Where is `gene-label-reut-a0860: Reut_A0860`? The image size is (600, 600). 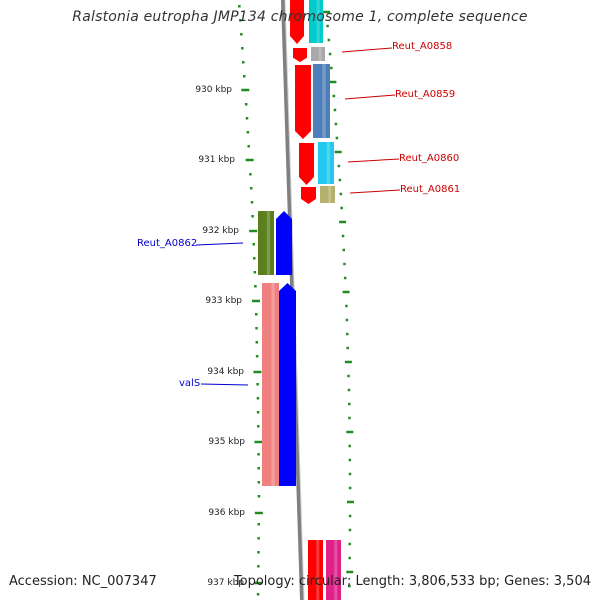
gene-label-reut-a0860: Reut_A0860 is located at coordinates (429, 158).